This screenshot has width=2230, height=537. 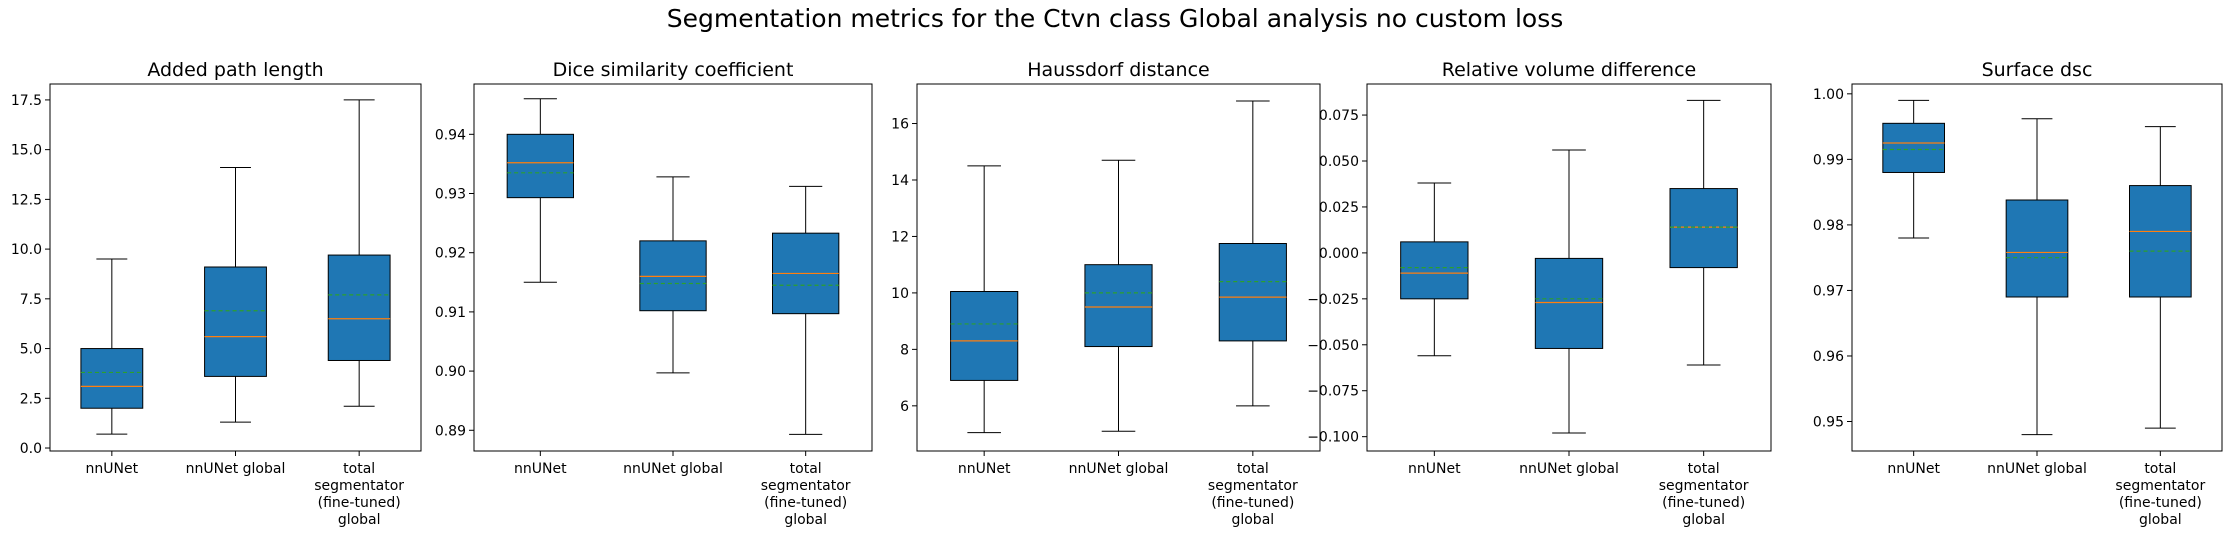 What do you see at coordinates (26, 250) in the screenshot?
I see `y-tick-label: 10.0` at bounding box center [26, 250].